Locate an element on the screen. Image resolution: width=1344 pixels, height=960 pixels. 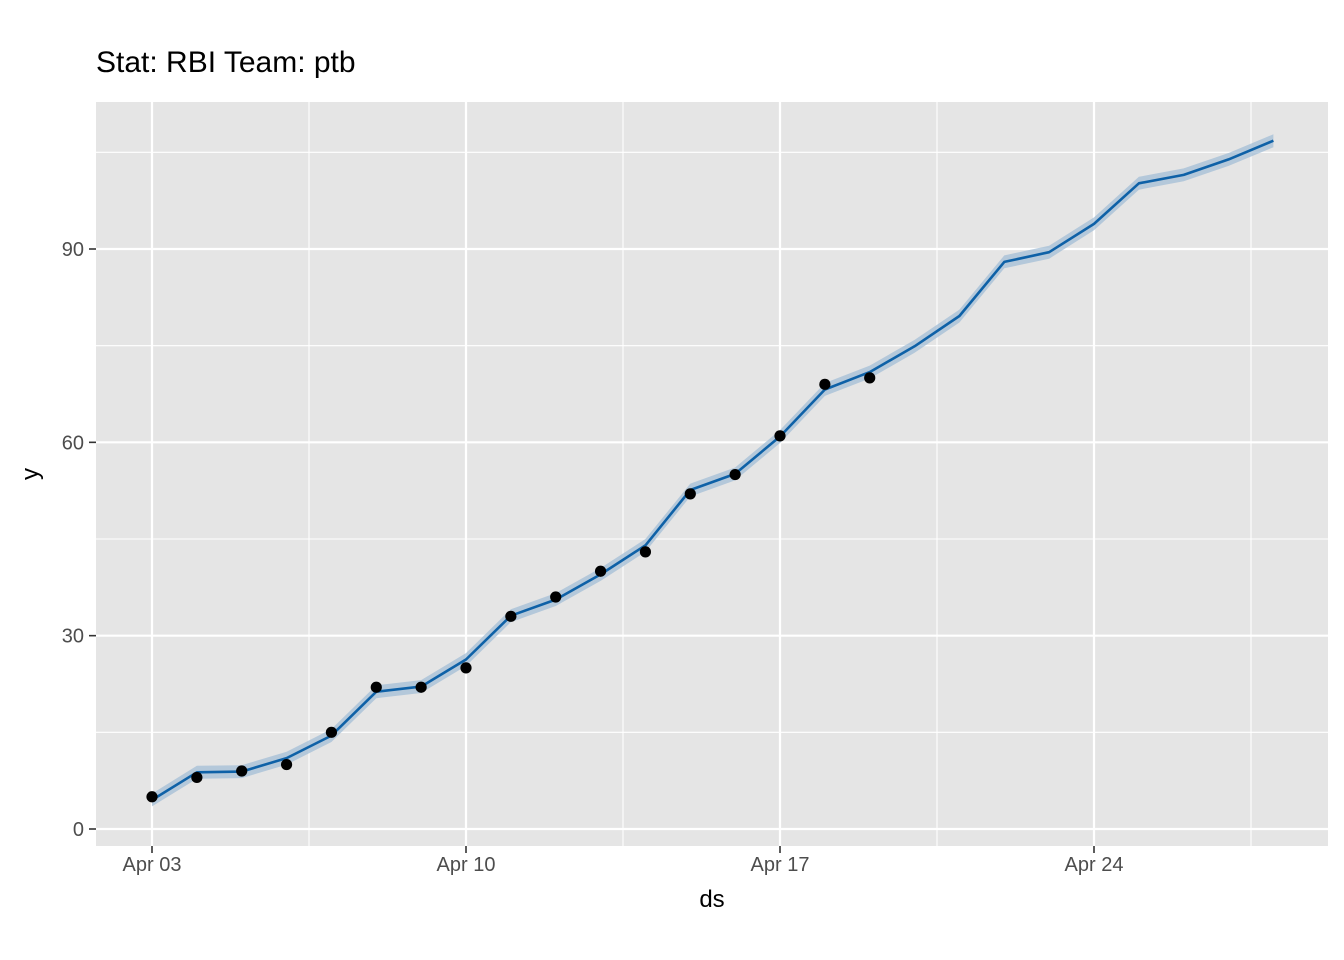
chart-title: Stat: RBI Team: ptb is located at coordinates (226, 62).